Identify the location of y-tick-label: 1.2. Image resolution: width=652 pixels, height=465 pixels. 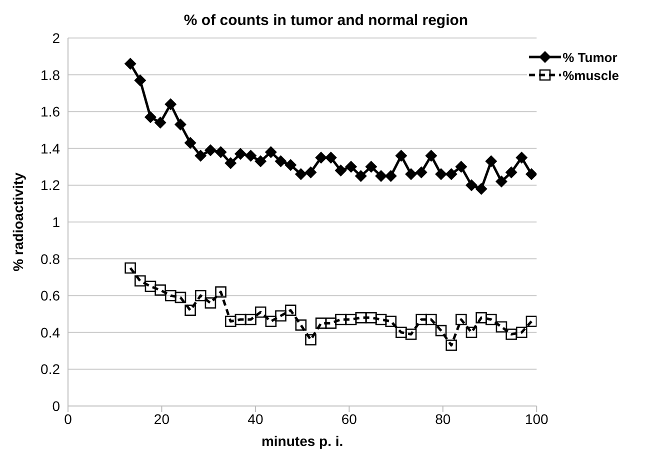
(50, 185).